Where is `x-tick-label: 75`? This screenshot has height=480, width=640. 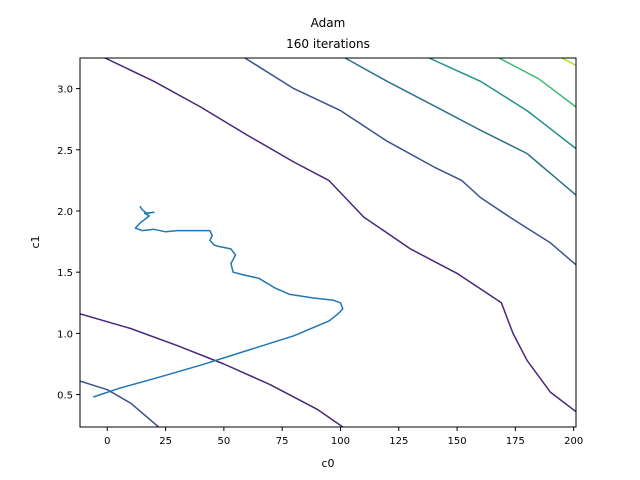
x-tick-label: 75 is located at coordinates (282, 441).